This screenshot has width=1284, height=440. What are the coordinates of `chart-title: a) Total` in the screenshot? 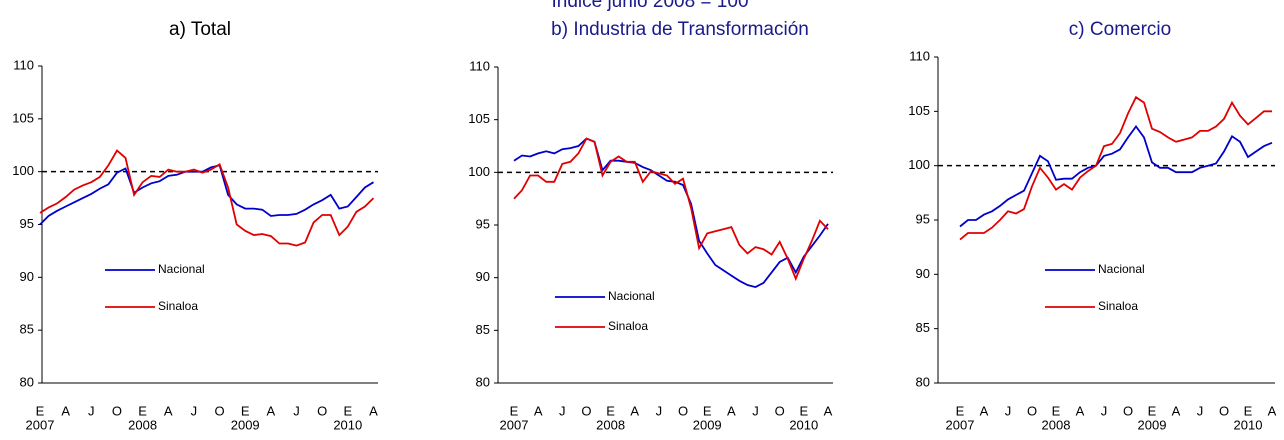 It's located at (200, 29).